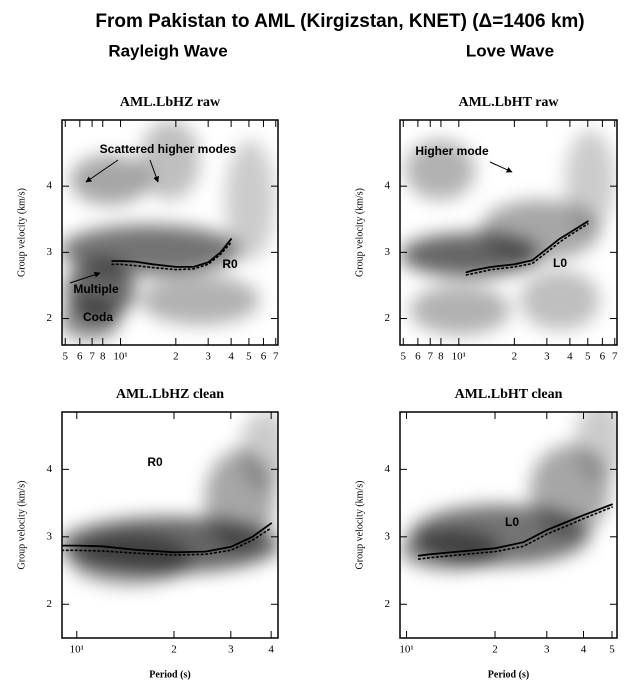 Image resolution: width=644 pixels, height=683 pixels. What do you see at coordinates (98, 317) in the screenshot?
I see `annotation: Coda` at bounding box center [98, 317].